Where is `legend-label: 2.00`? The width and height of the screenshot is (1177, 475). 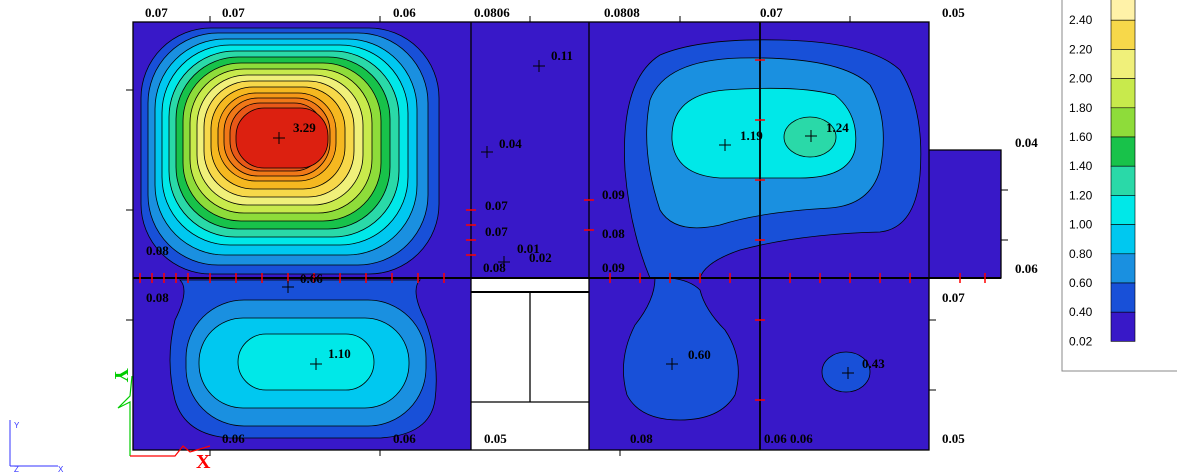 legend-label: 2.00 is located at coordinates (1081, 79).